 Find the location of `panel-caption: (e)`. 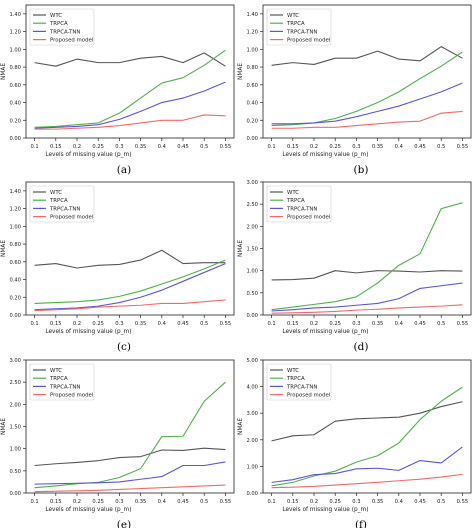

panel-caption: (e) is located at coordinates (124, 523).